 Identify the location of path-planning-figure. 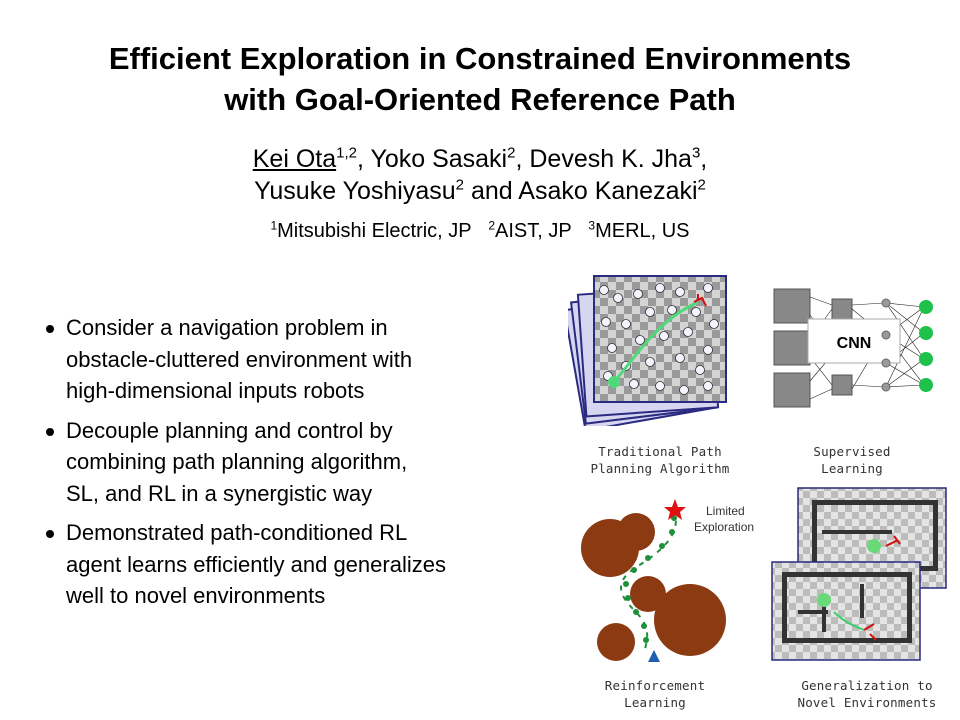
(647, 350).